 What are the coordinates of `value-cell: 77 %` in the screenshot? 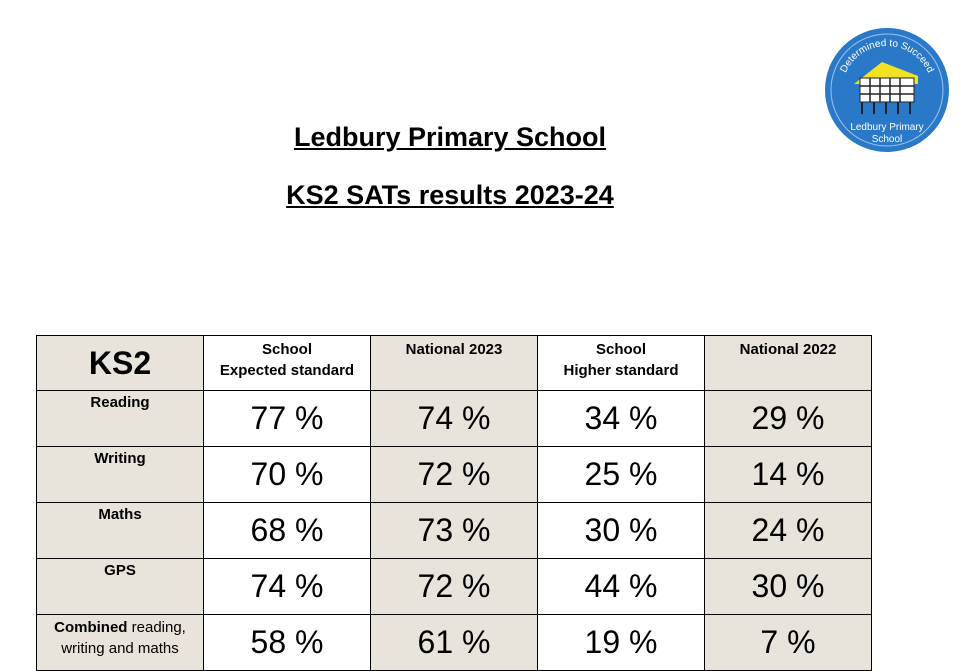 It's located at (287, 418).